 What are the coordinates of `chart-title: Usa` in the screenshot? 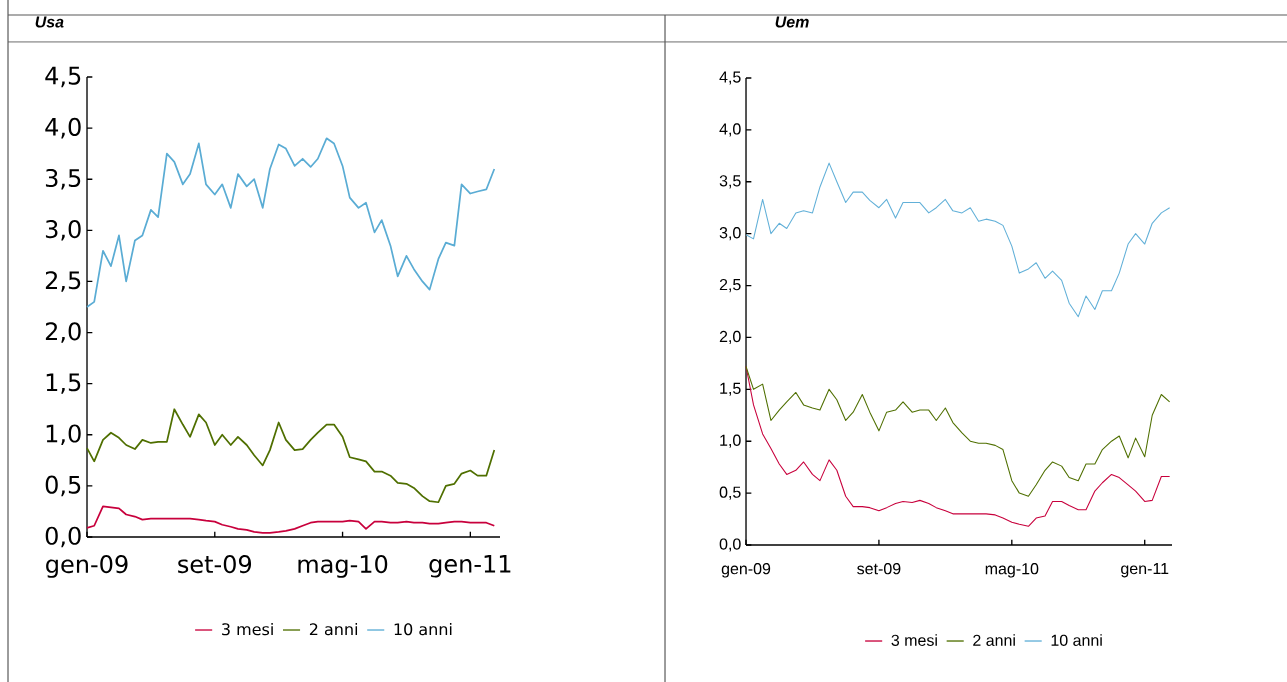 It's located at (49, 22).